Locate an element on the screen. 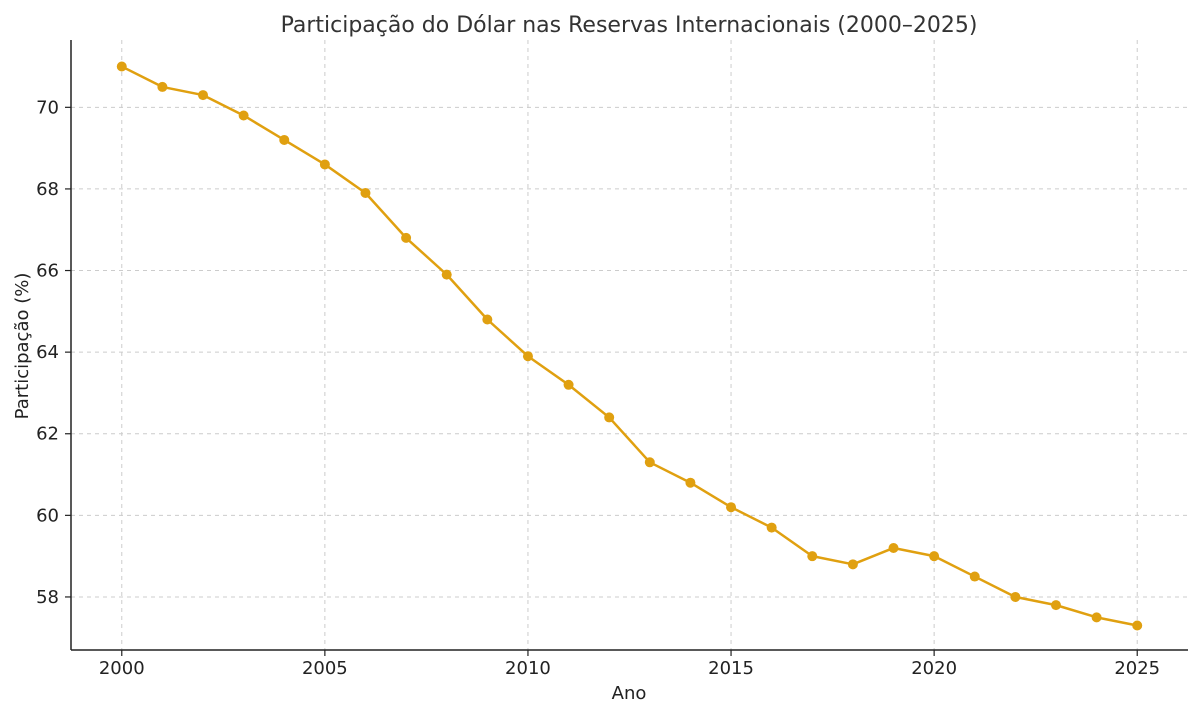 This screenshot has height=715, width=1200. y-tick-label: 68 is located at coordinates (47, 189).